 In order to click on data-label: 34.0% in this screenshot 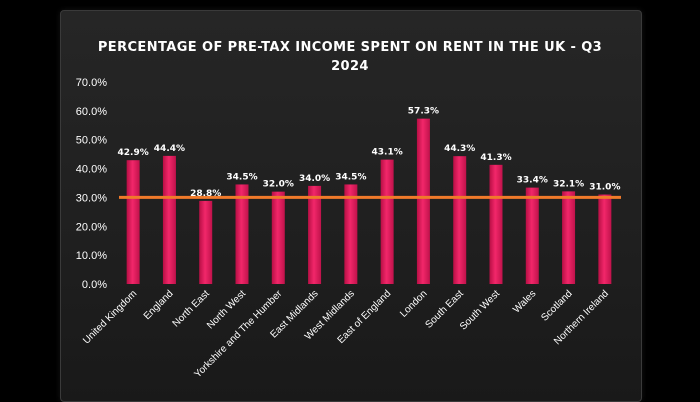, I will do `click(314, 179)`.